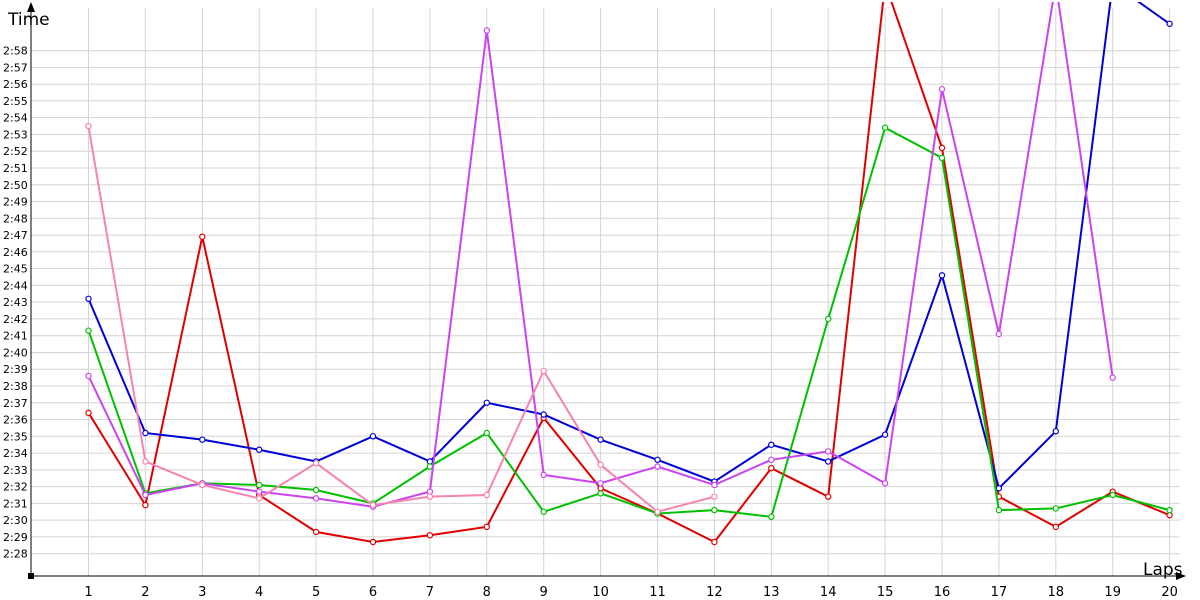 This screenshot has height=600, width=1200. Describe the element at coordinates (15, 185) in the screenshot. I see `y-tick-label: 2:50` at that location.